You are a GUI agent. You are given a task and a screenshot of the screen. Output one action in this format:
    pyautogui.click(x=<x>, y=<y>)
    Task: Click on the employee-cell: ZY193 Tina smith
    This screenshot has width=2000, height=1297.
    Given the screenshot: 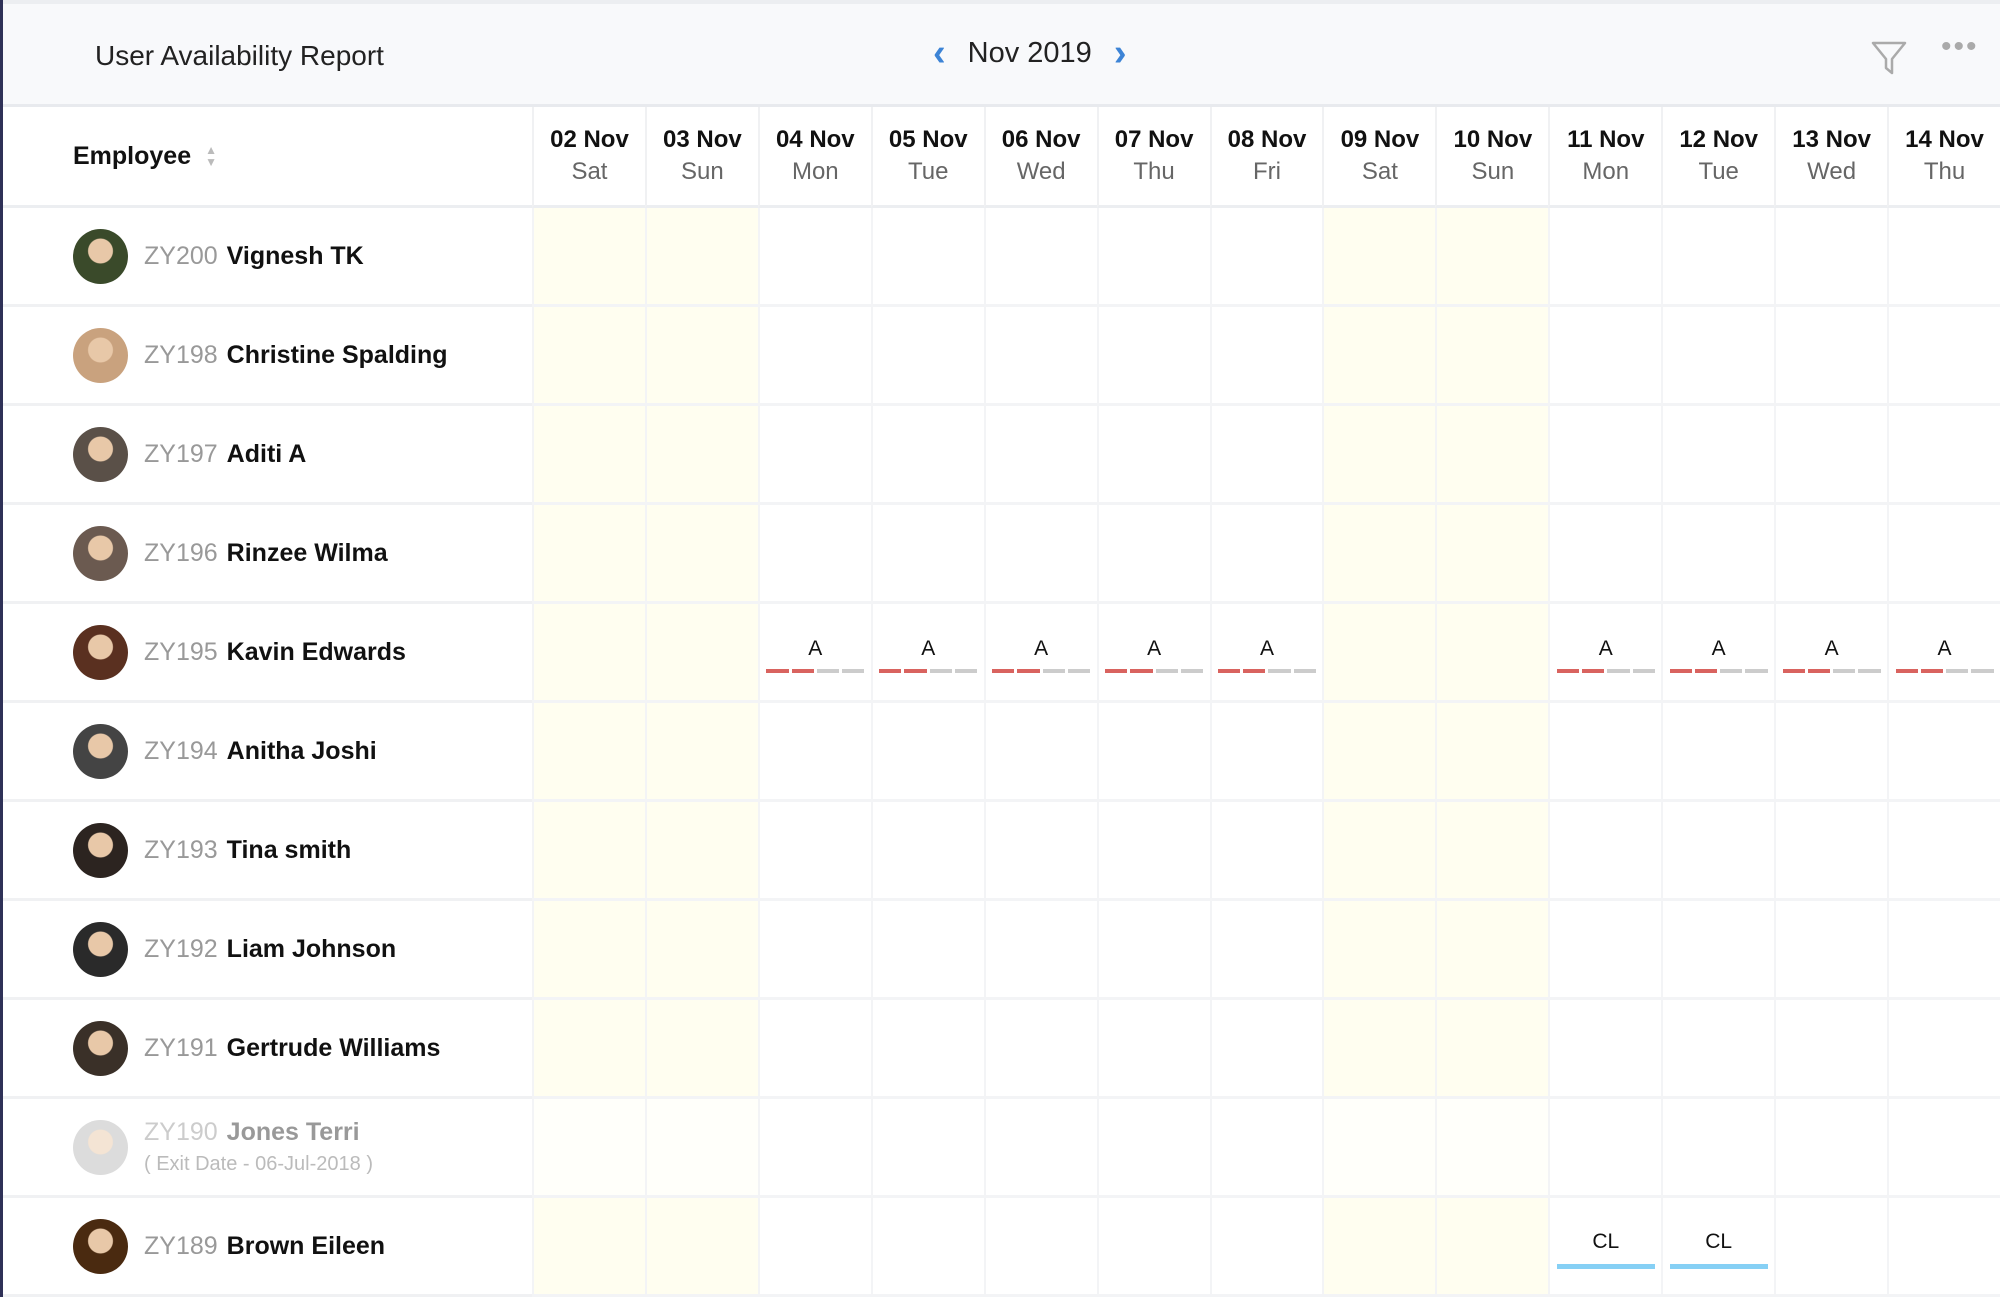 What is the action you would take?
    pyautogui.click(x=267, y=851)
    